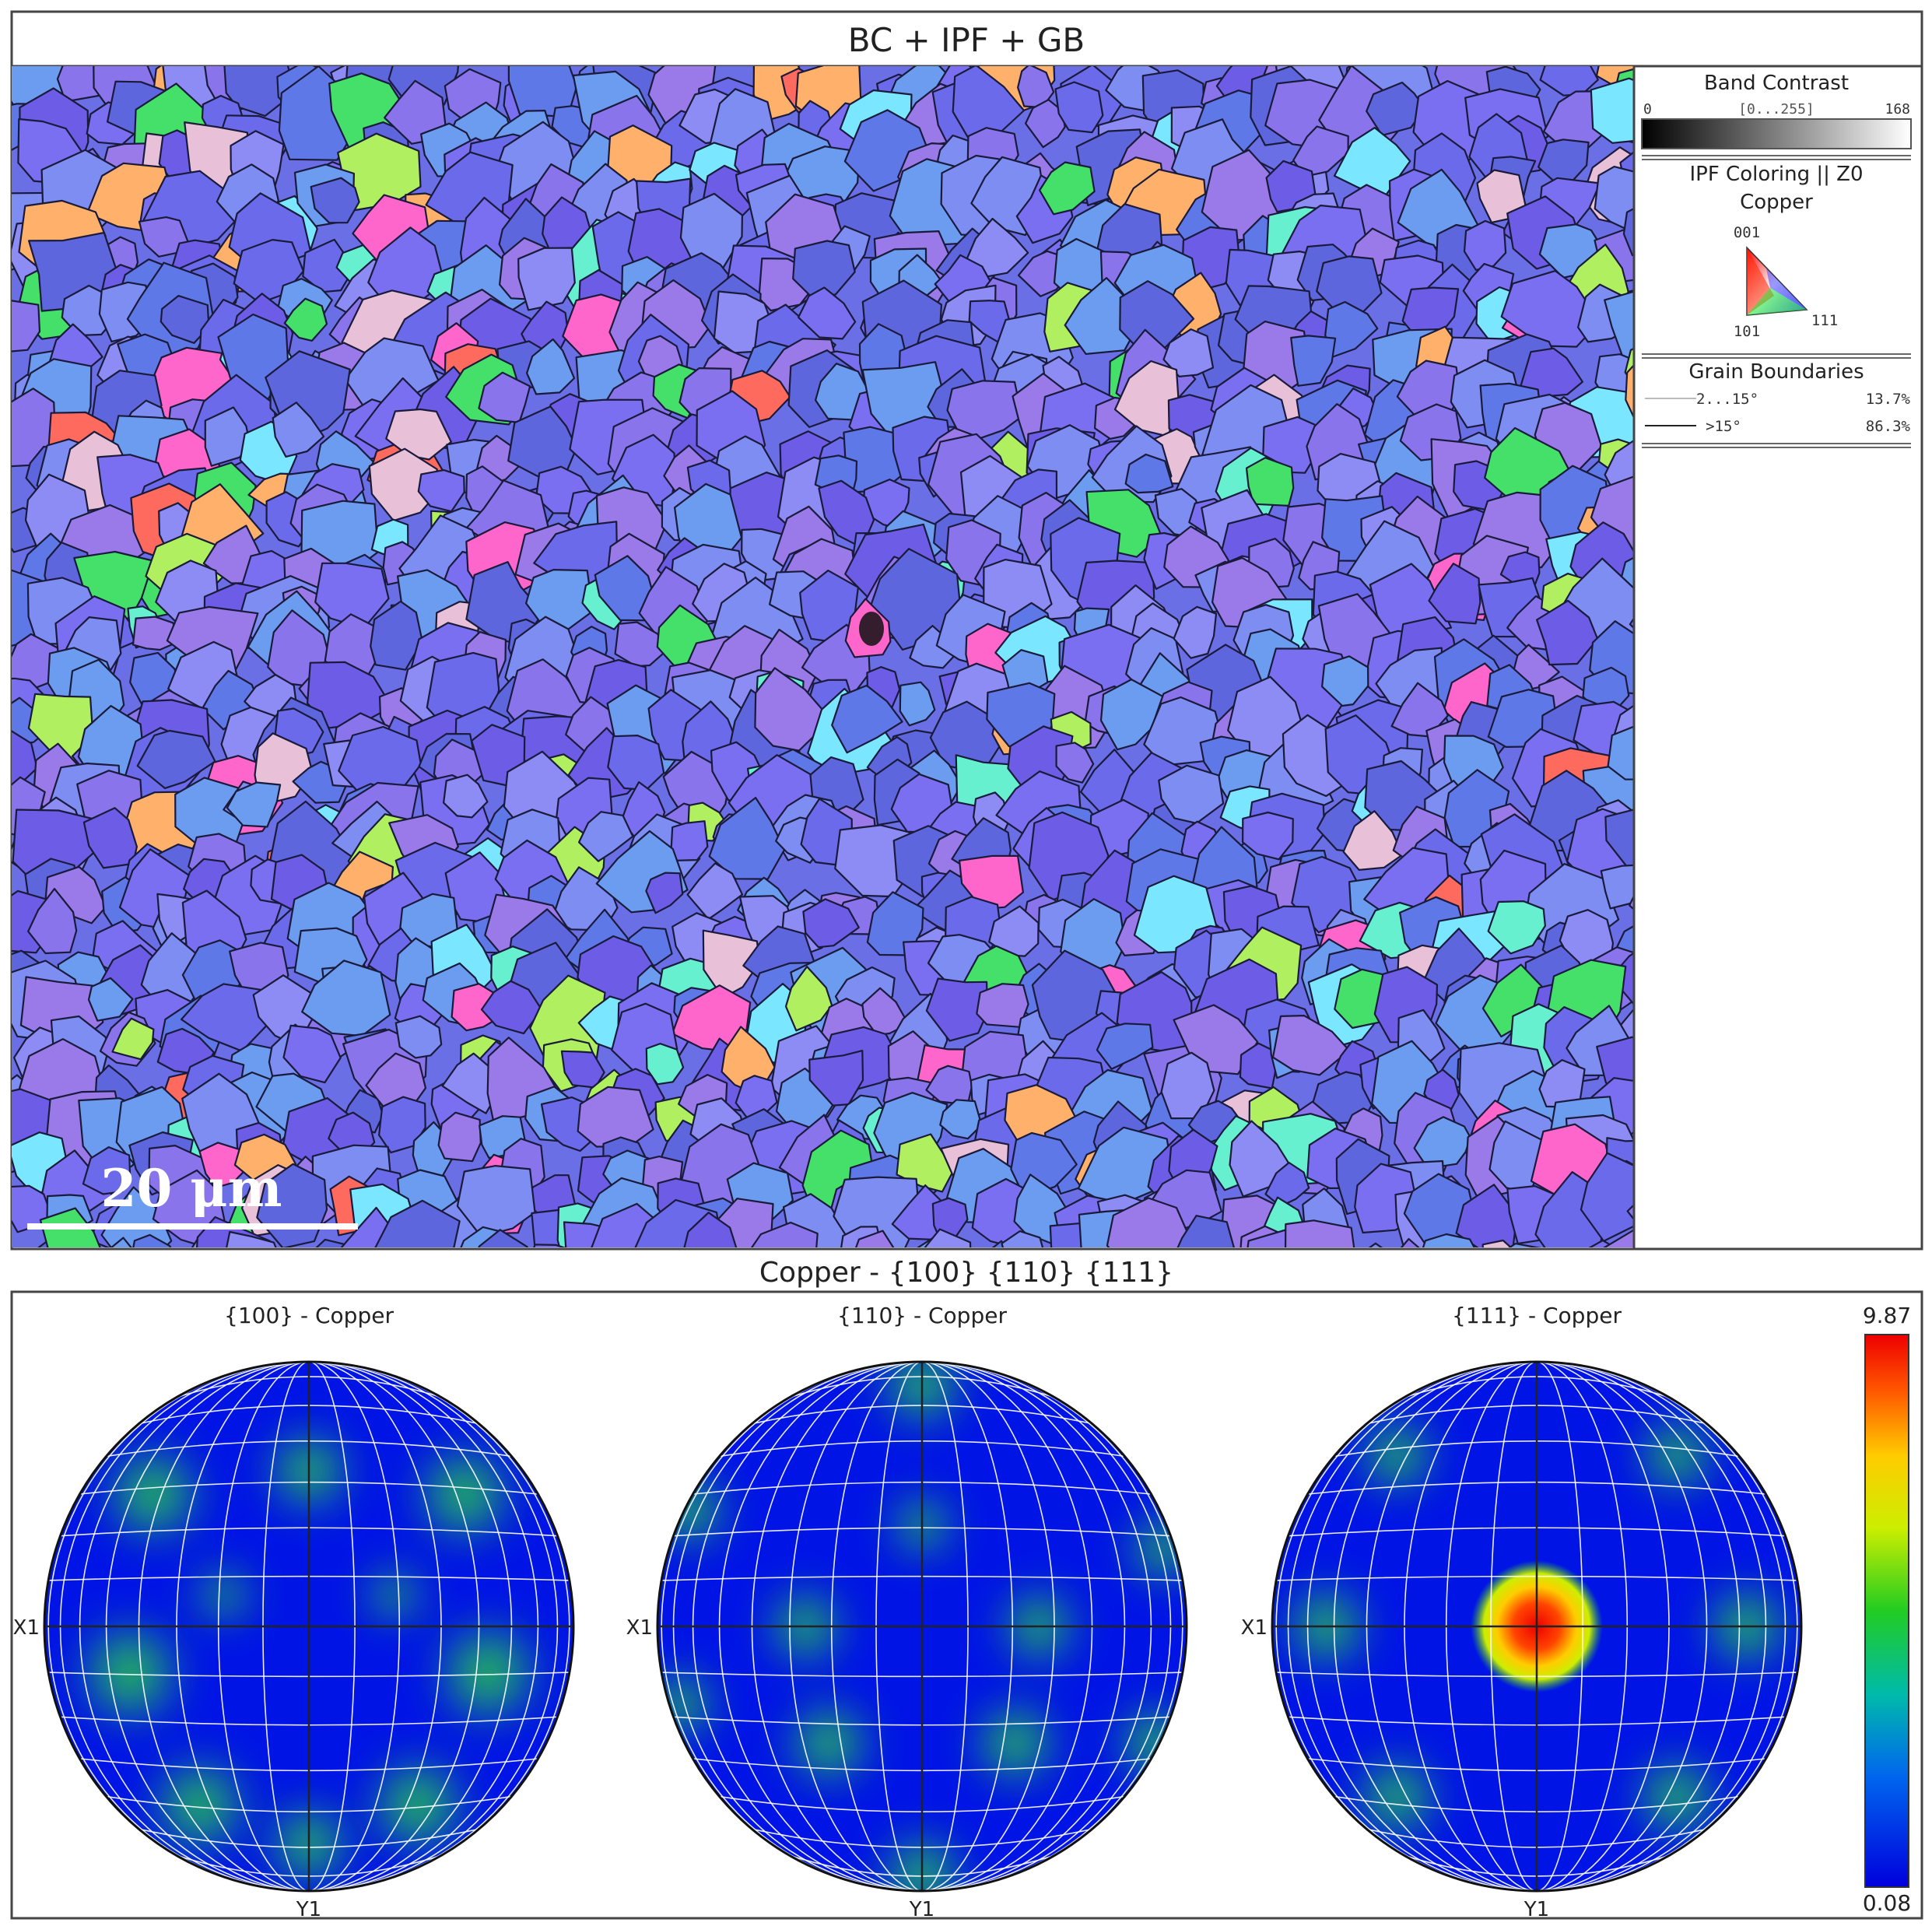  I want to click on gb-row-high-fraction: 86.3%, so click(1888, 427).